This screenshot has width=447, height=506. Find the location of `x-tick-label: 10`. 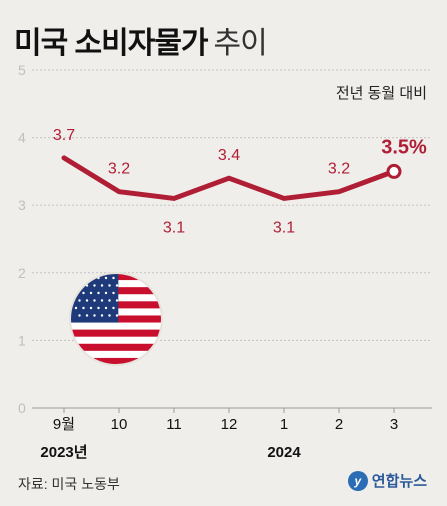

x-tick-label: 10 is located at coordinates (119, 424).